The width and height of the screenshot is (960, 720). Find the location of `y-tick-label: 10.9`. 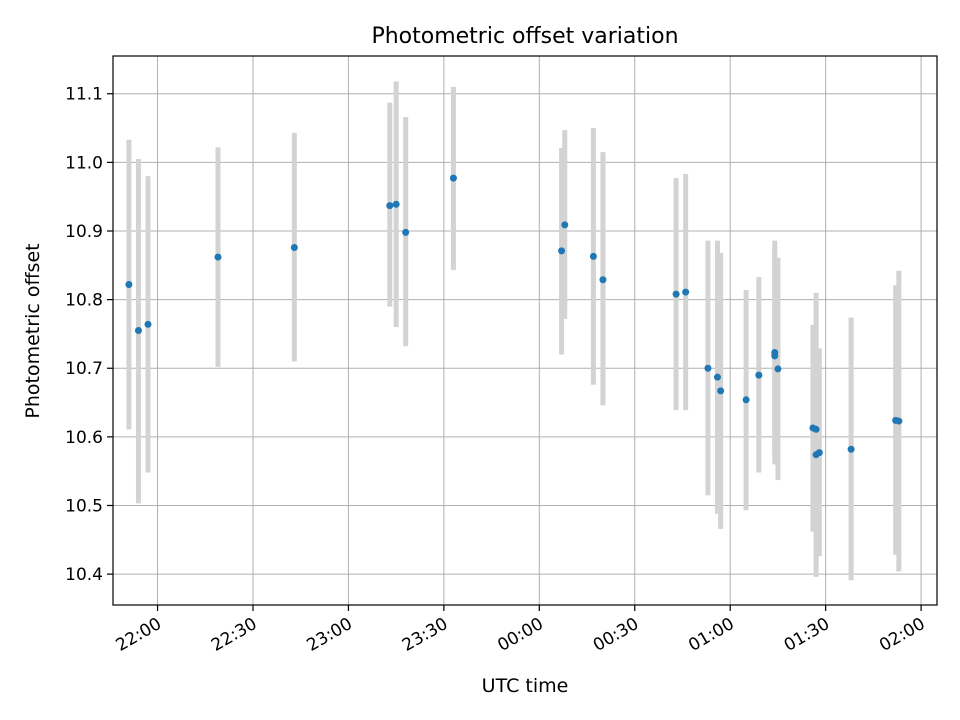

y-tick-label: 10.9 is located at coordinates (84, 232).